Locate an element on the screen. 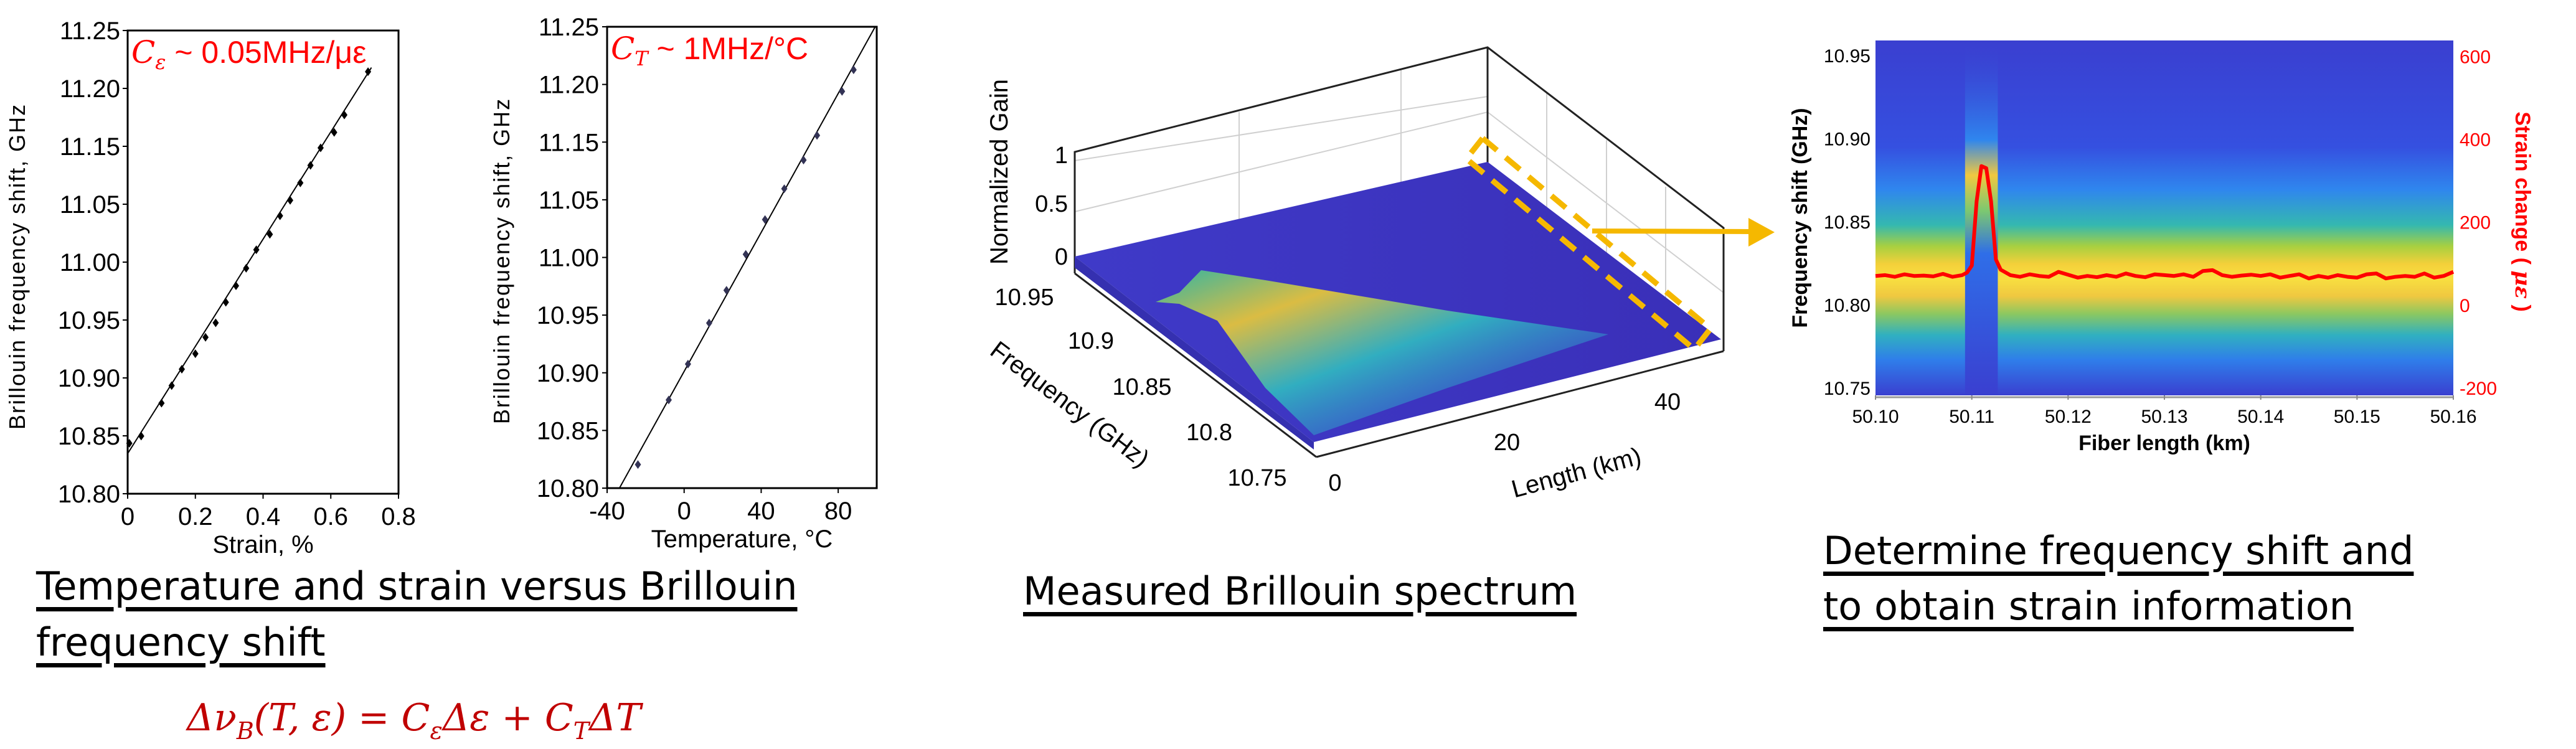  frequency-tick-labels: 10.95 10.9 10.85 10.8 10.75 is located at coordinates (1140, 388).